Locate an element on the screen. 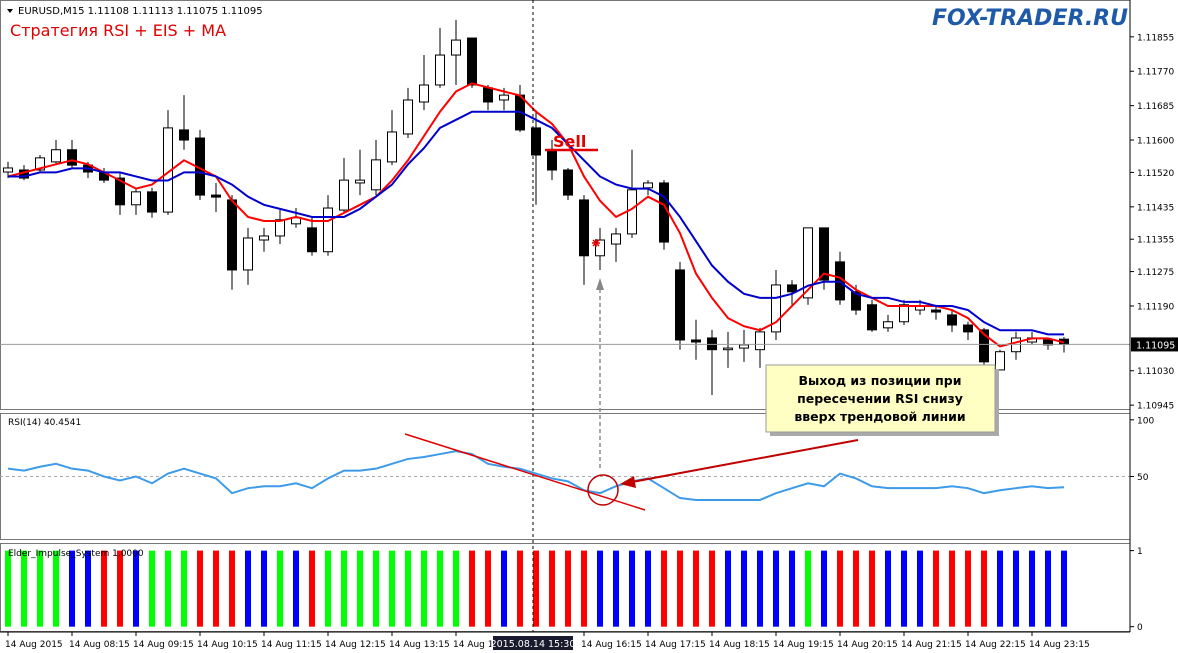 This screenshot has width=1178, height=653. last-price-box is located at coordinates (1154, 344).